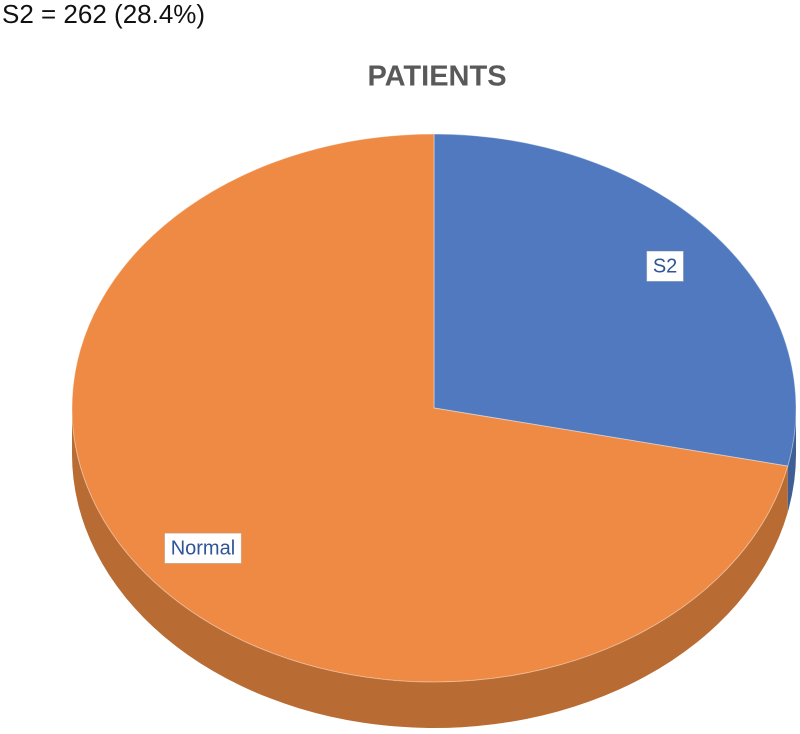 This screenshot has height=734, width=800. I want to click on slice-side, so click(791, 460).